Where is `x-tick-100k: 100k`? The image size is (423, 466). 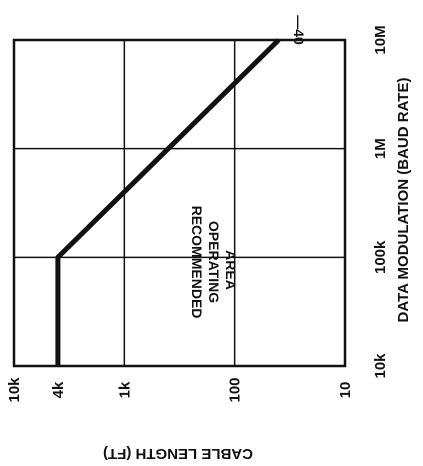
x-tick-100k: 100k is located at coordinates (380, 257).